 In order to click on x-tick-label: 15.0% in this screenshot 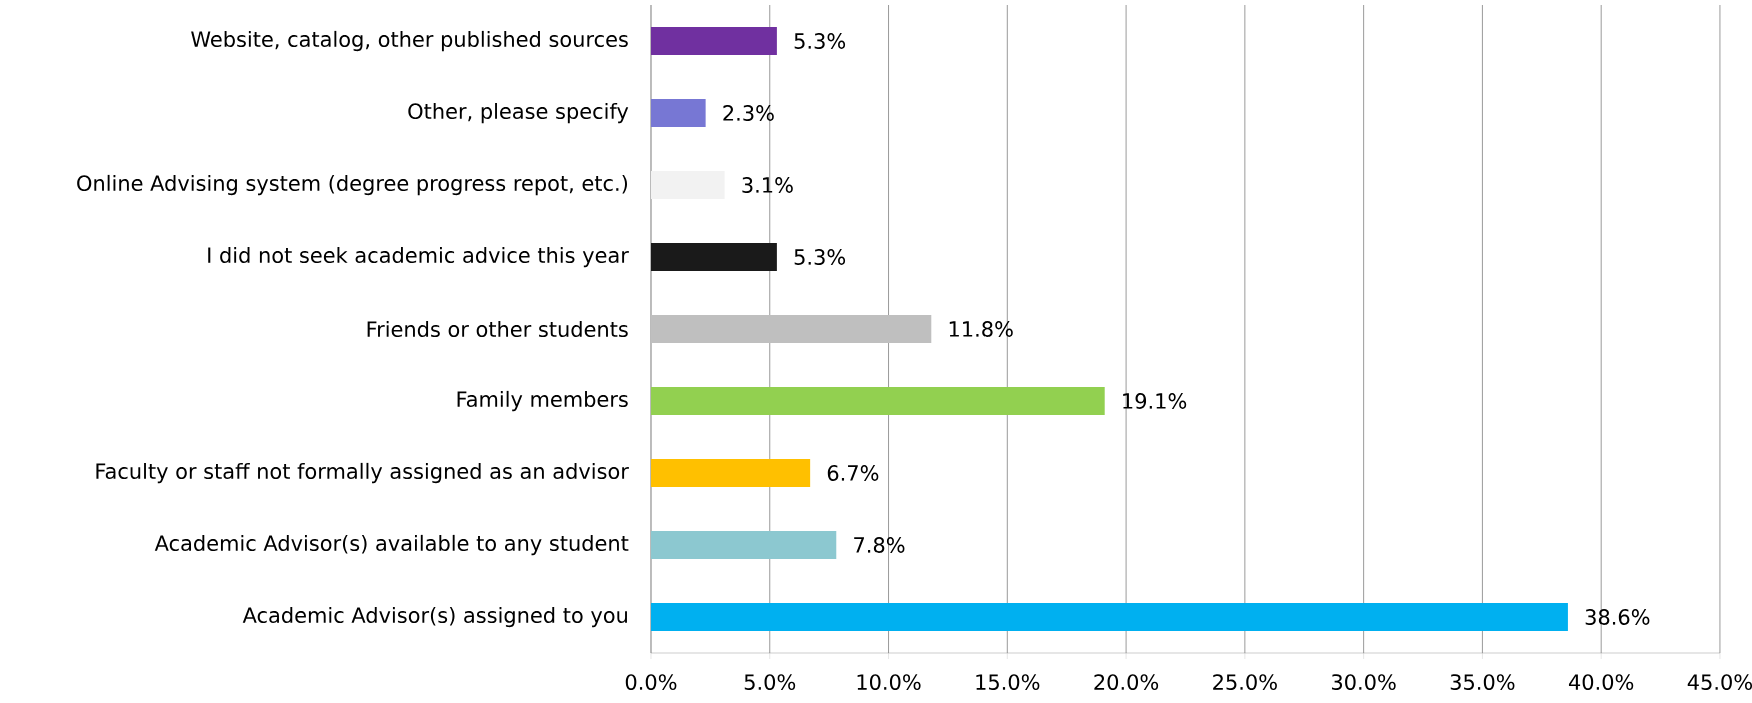, I will do `click(1008, 682)`.